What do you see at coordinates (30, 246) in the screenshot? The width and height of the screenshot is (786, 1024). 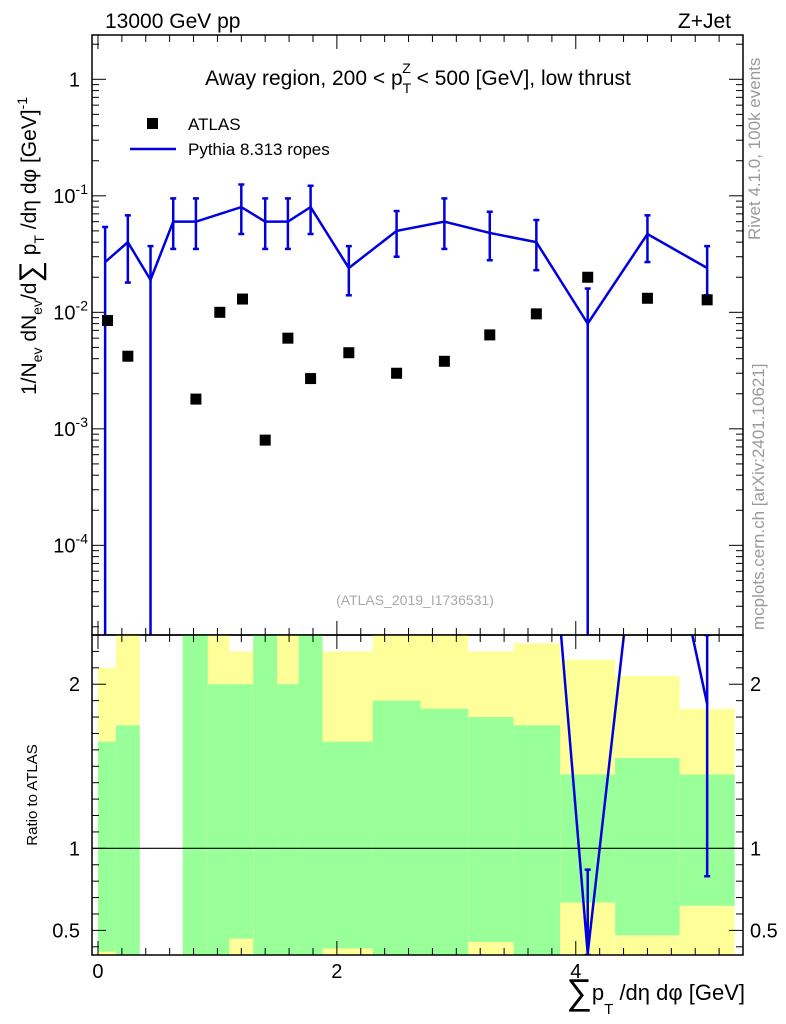 I see `y-axis-title: 1/Nev dNev/d∑ pT /dη dφ [GeV]-1` at bounding box center [30, 246].